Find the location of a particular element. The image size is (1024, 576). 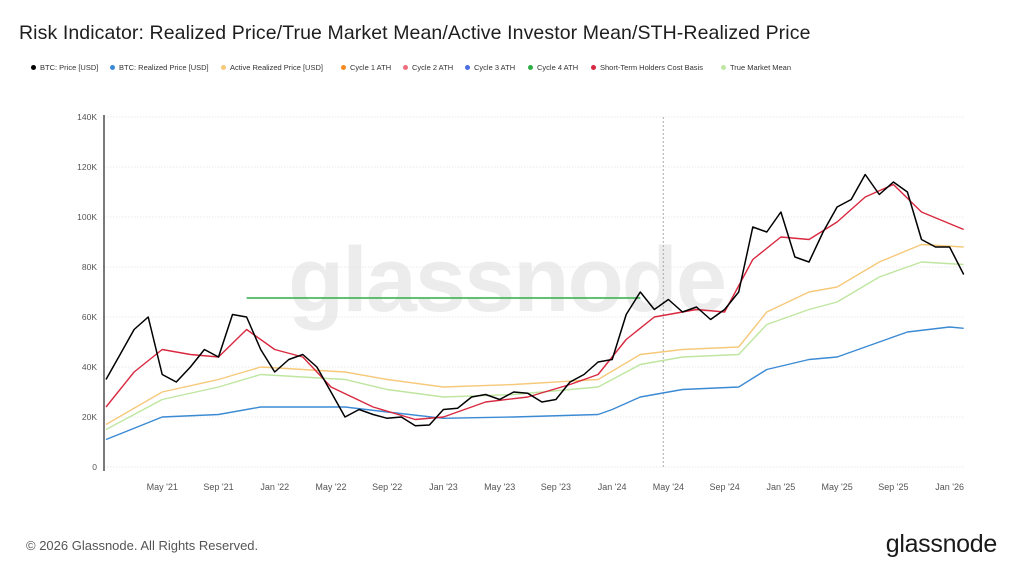

copyright-footer: © 2026 Glassnode. All Rights Reserved. is located at coordinates (142, 545).